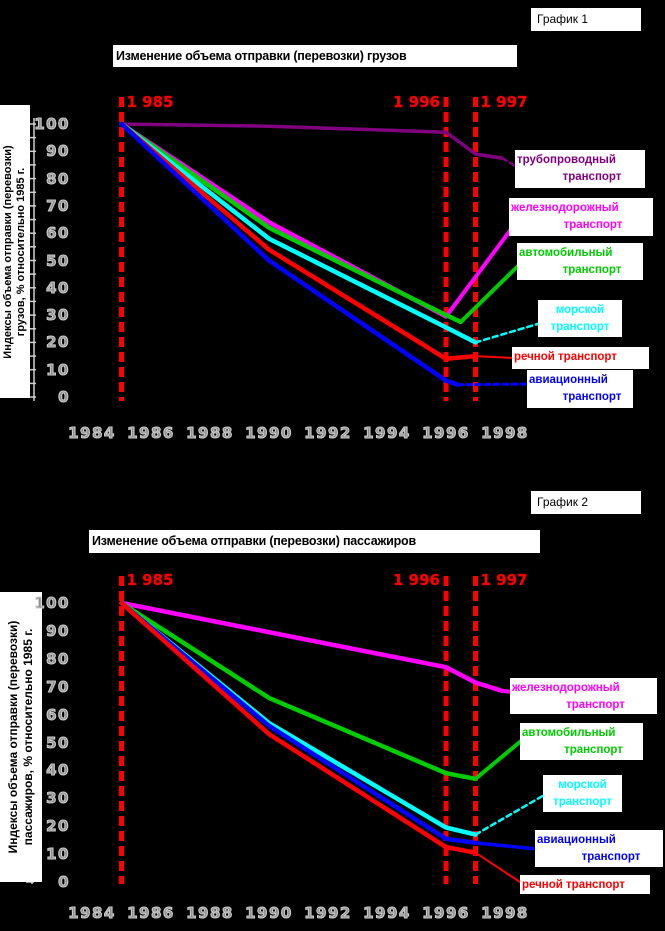 Image resolution: width=665 pixels, height=931 pixels. Describe the element at coordinates (494, 357) in the screenshot. I see `chart1-leader-river-transport` at that location.